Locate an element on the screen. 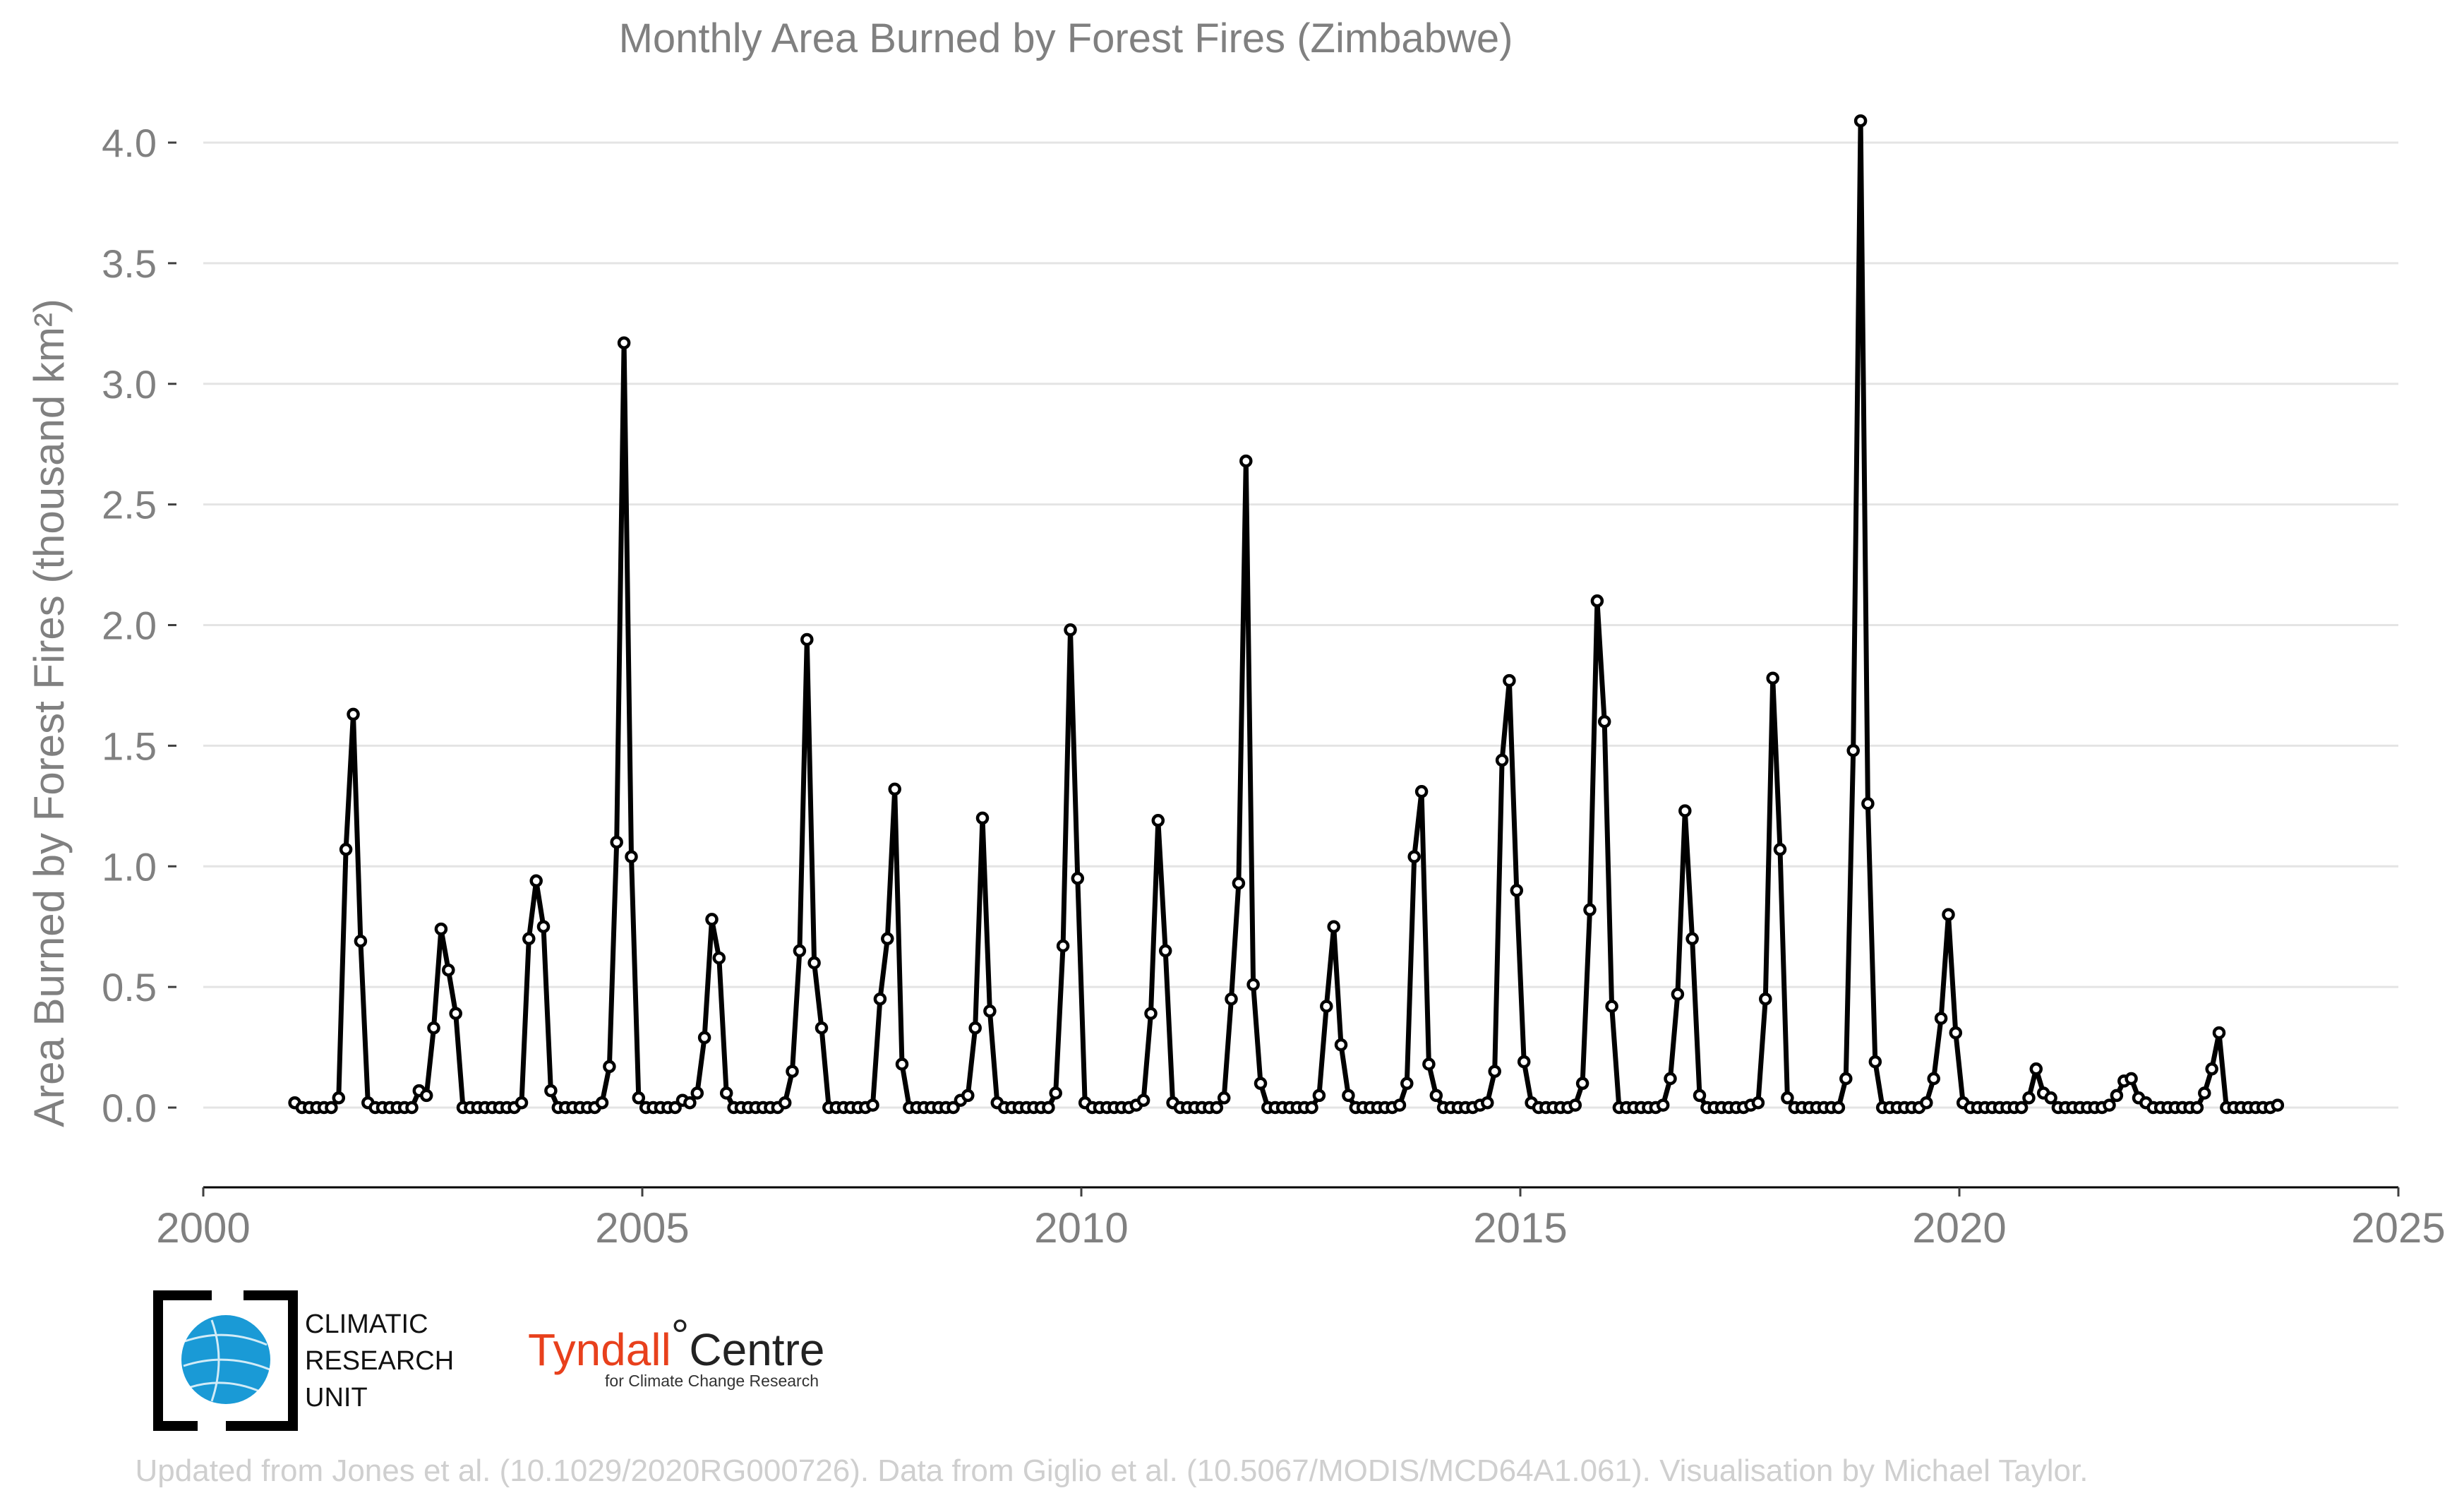 This screenshot has height=1505, width=2464. tyndall-degree: ° is located at coordinates (680, 1335).